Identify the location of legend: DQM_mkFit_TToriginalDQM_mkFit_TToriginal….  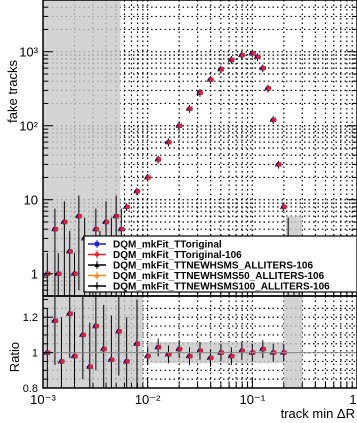
(220, 264).